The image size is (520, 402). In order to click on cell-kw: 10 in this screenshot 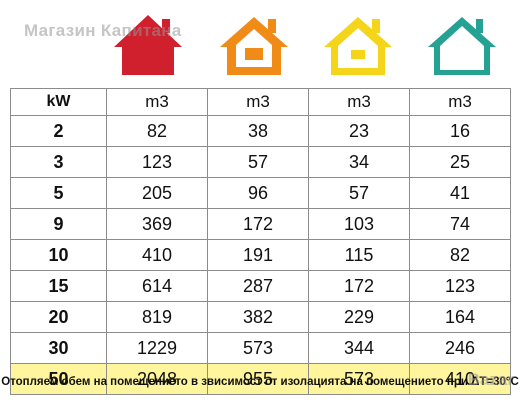, I will do `click(58, 255)`.